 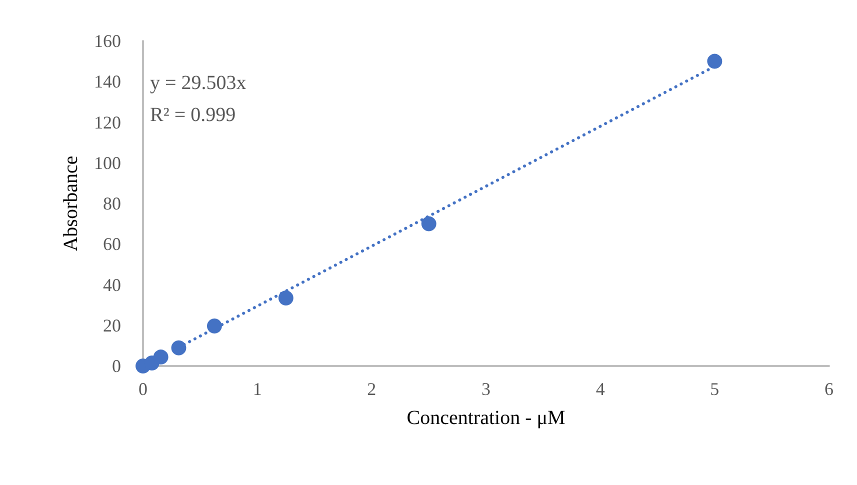 What do you see at coordinates (112, 244) in the screenshot?
I see `y-tick-label: 60` at bounding box center [112, 244].